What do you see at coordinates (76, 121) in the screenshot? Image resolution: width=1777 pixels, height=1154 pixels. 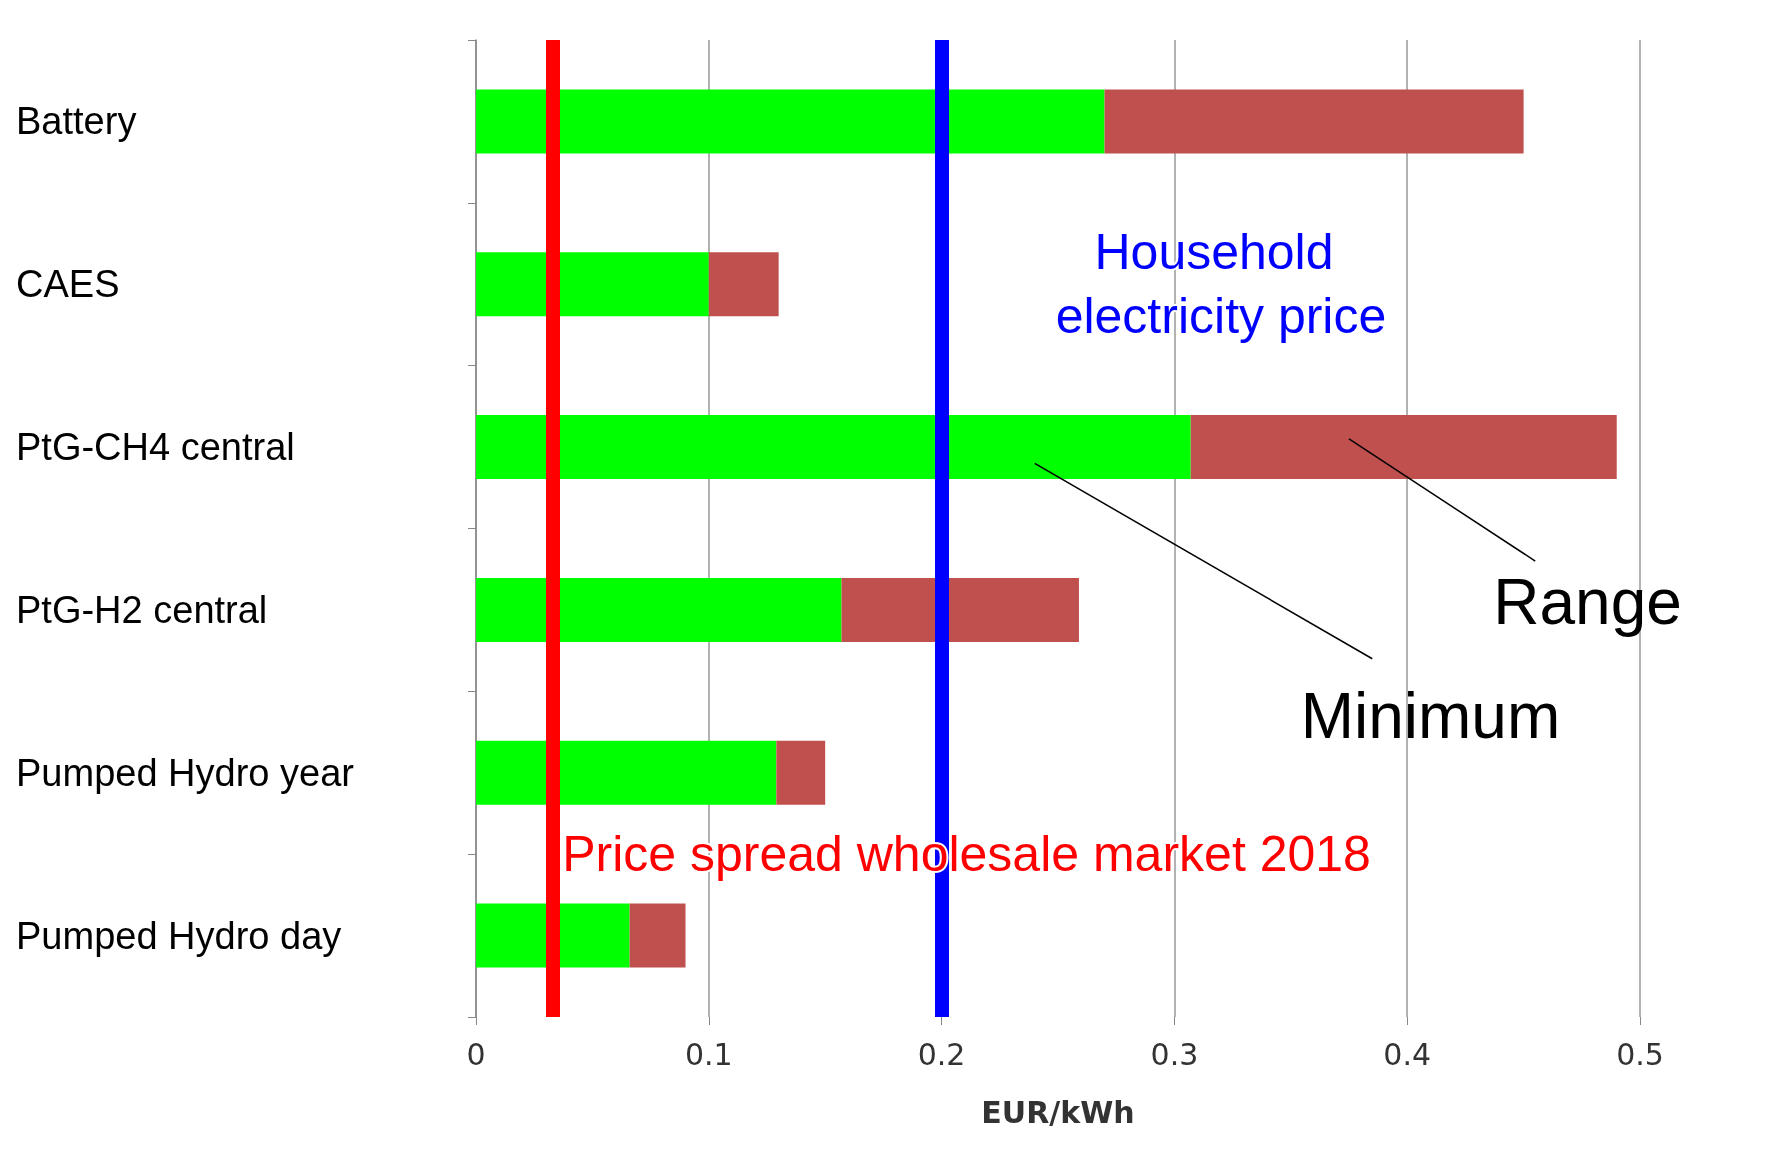 I see `y-tick-label: Battery` at bounding box center [76, 121].